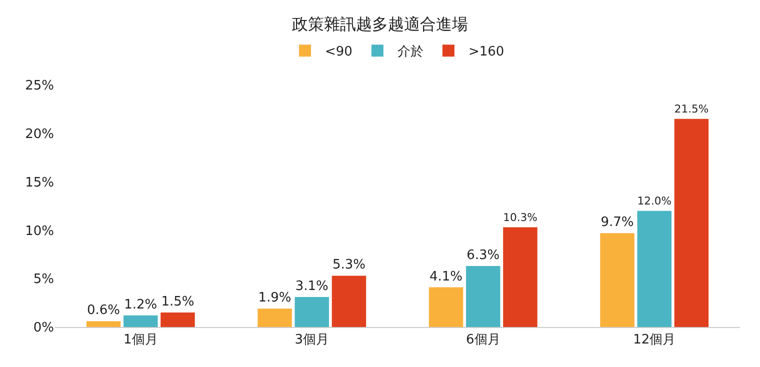 The width and height of the screenshot is (760, 367). I want to click on data-label: 1.5%, so click(177, 302).